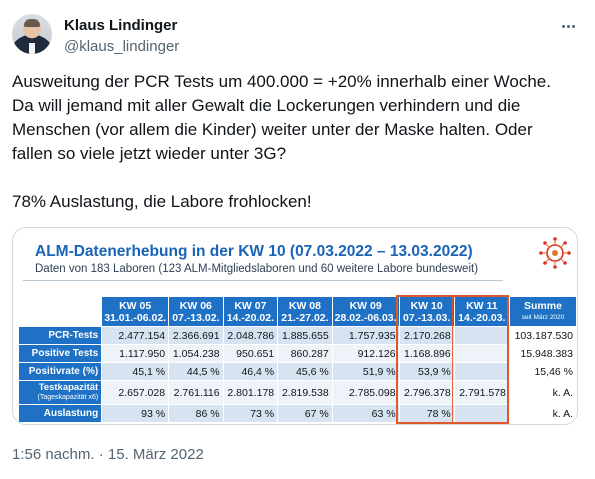 The image size is (595, 479). I want to click on table-cell: 86 %, so click(196, 413).